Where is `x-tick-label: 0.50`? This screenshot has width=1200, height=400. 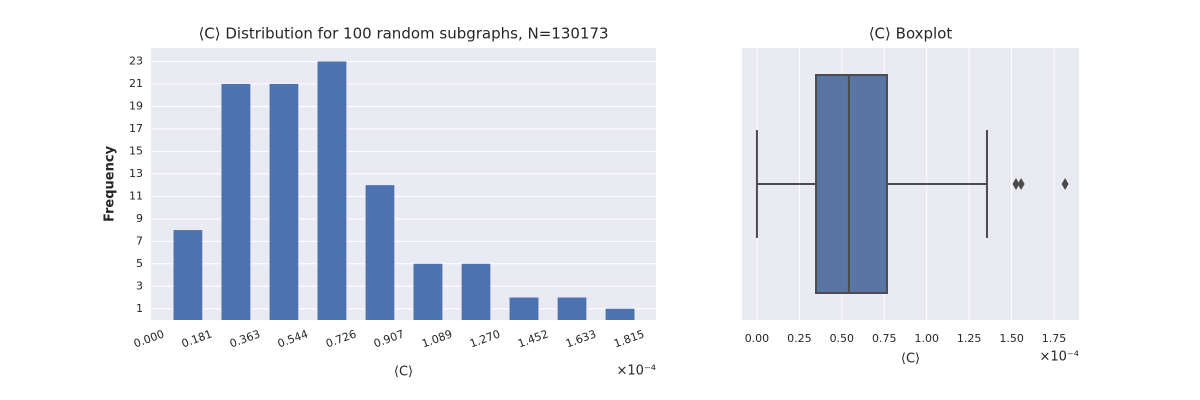 x-tick-label: 0.50 is located at coordinates (842, 338).